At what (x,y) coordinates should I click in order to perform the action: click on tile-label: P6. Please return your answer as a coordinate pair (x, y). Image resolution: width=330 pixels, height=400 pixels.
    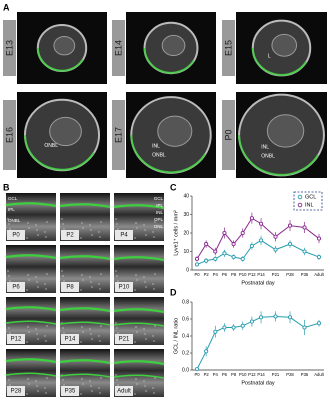
    Looking at the image, I should click on (16, 288).